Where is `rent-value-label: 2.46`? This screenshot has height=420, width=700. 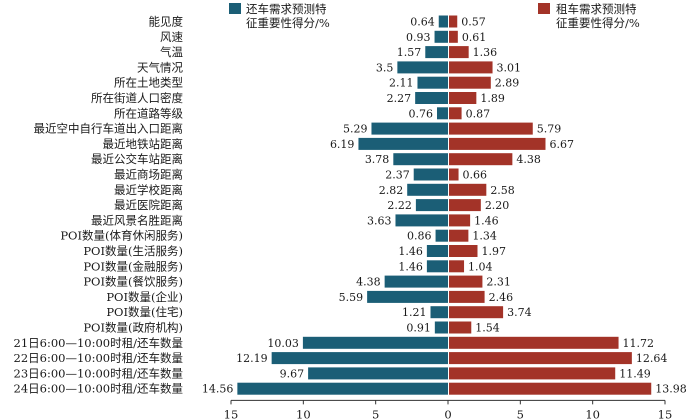
rent-value-label: 2.46 is located at coordinates (501, 297).